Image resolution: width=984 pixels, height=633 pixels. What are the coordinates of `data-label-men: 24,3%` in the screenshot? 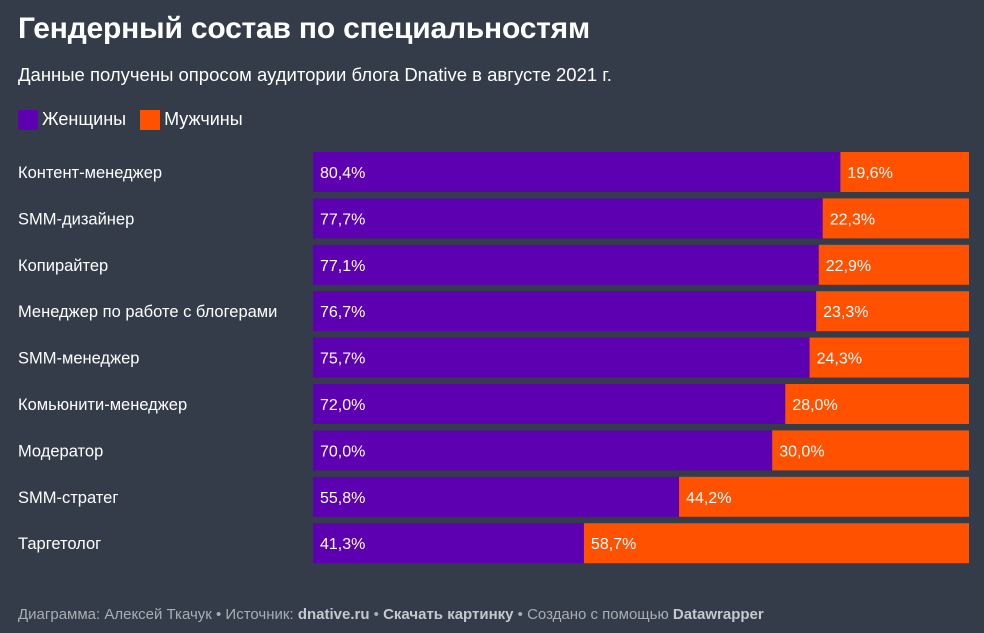 It's located at (839, 359).